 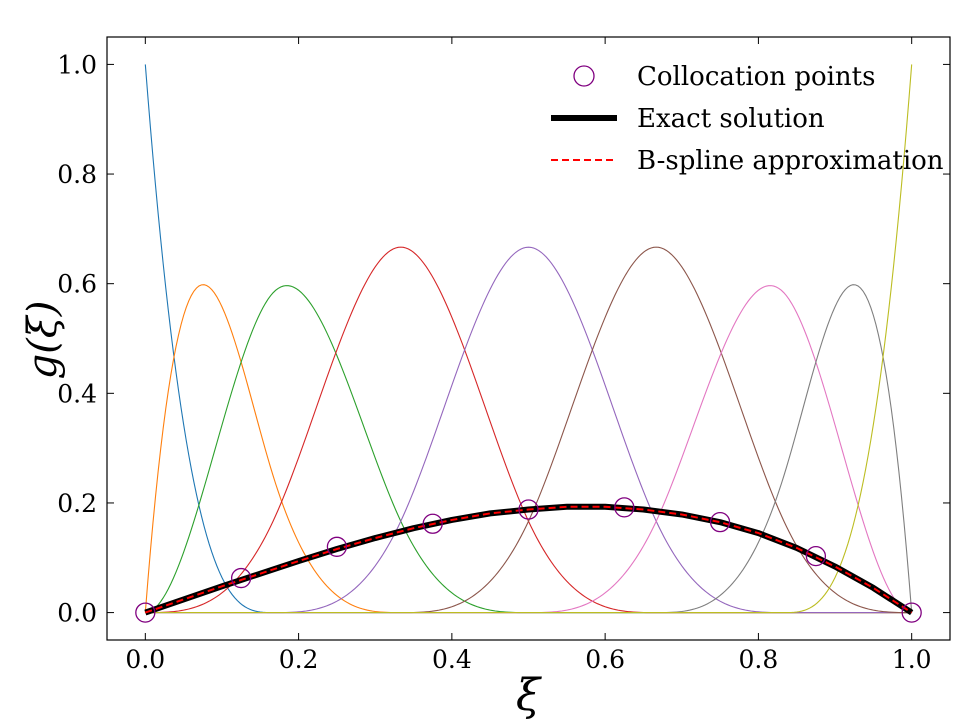 I want to click on x-axis-label: ξ, so click(x=529, y=694).